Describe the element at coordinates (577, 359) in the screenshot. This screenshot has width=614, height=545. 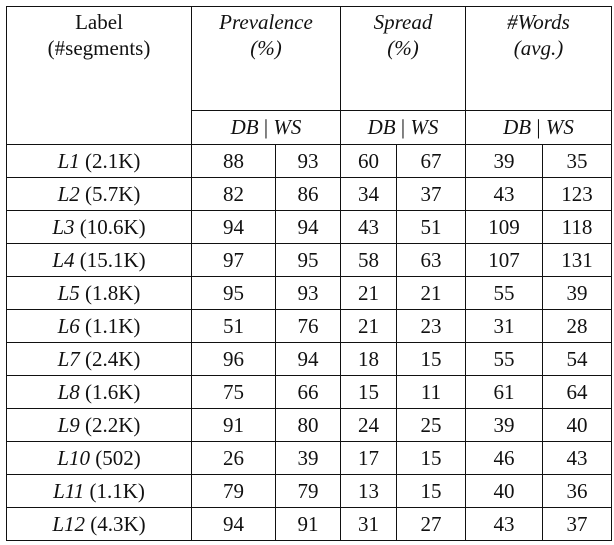
I see `table-cell: 54` at that location.